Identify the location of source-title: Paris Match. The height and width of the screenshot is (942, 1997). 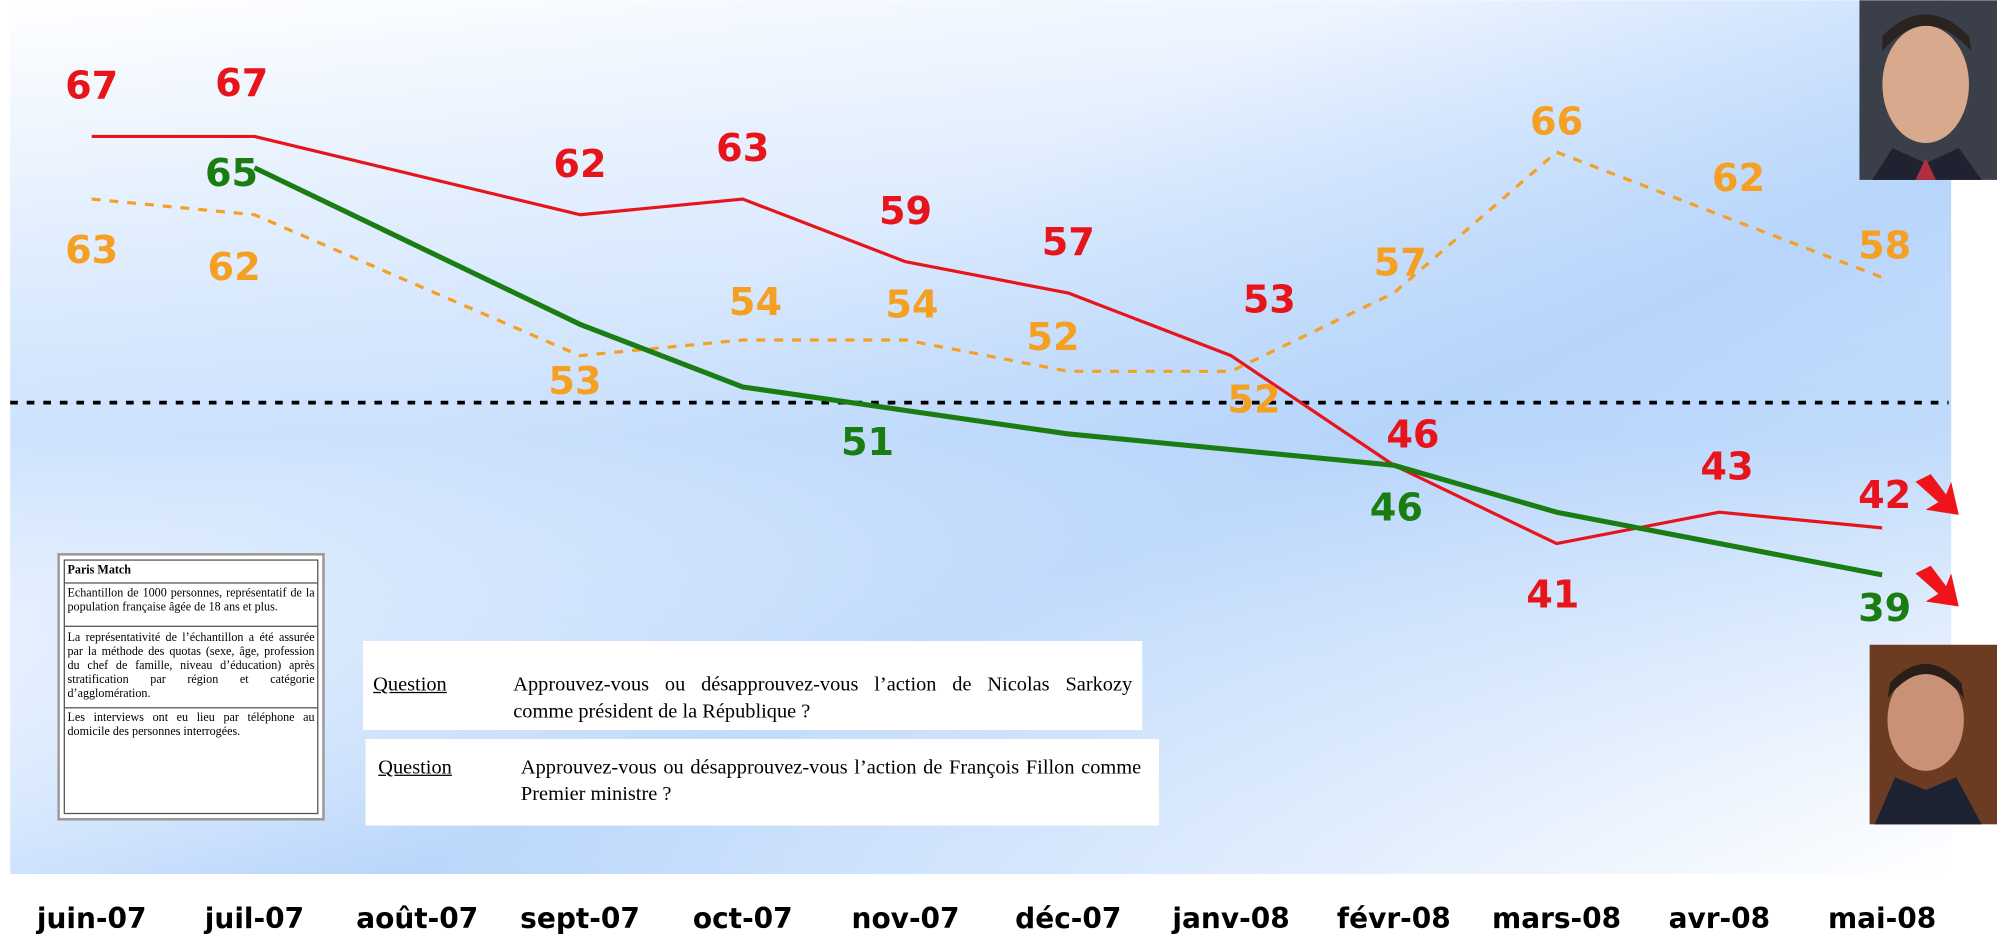
(191, 572).